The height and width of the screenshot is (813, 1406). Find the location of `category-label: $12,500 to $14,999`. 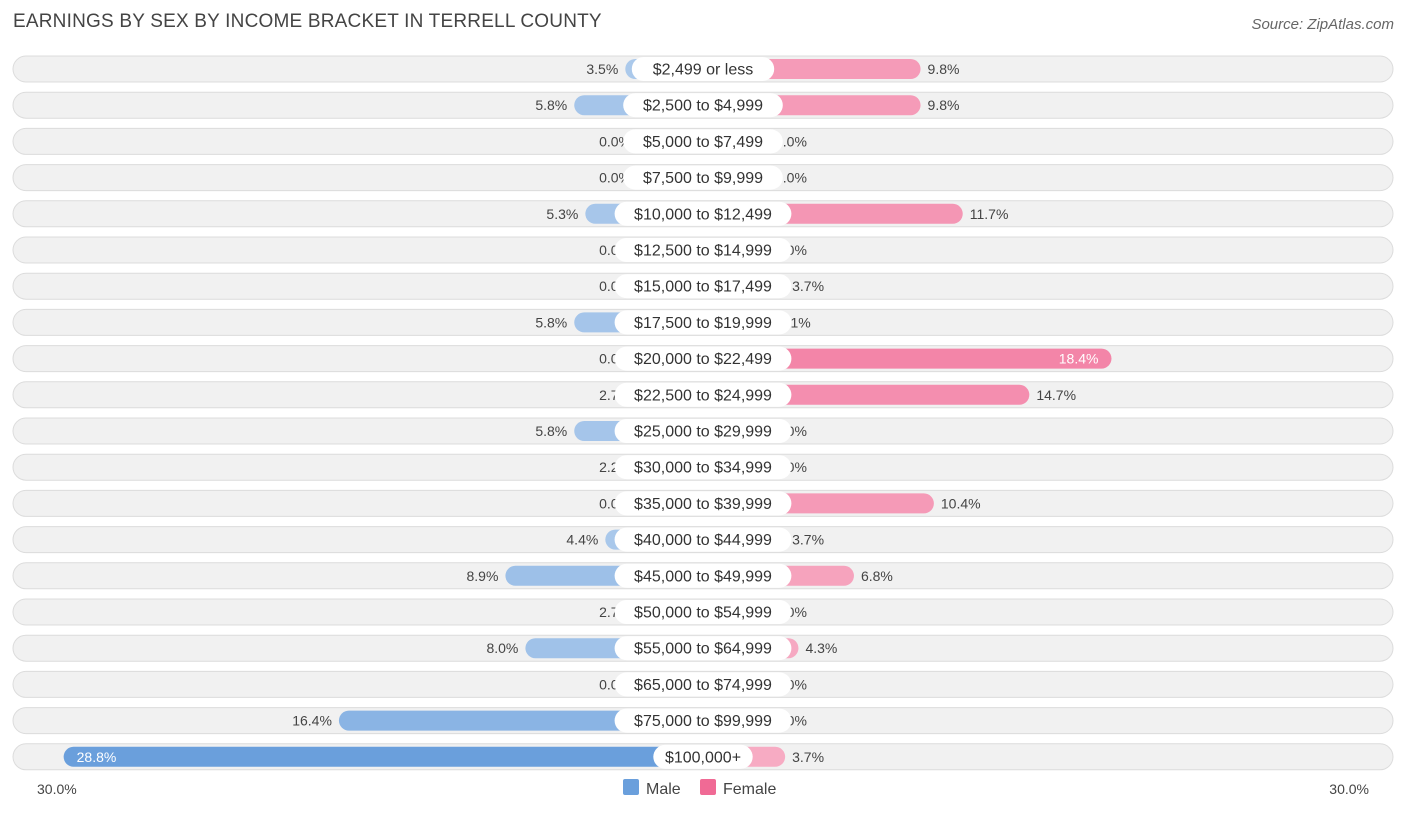

category-label: $12,500 to $14,999 is located at coordinates (703, 251).